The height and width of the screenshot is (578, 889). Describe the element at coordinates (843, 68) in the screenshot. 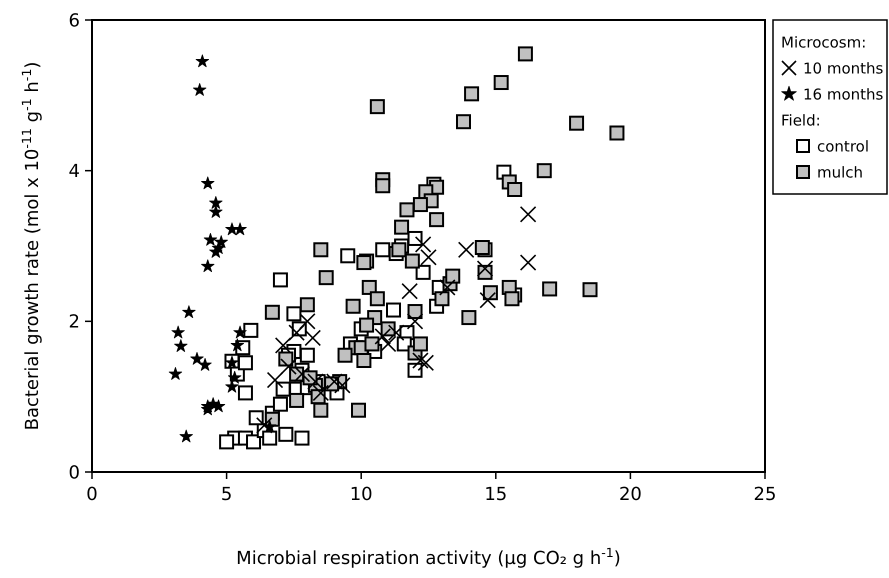

I see `legend-label: 10 months` at that location.